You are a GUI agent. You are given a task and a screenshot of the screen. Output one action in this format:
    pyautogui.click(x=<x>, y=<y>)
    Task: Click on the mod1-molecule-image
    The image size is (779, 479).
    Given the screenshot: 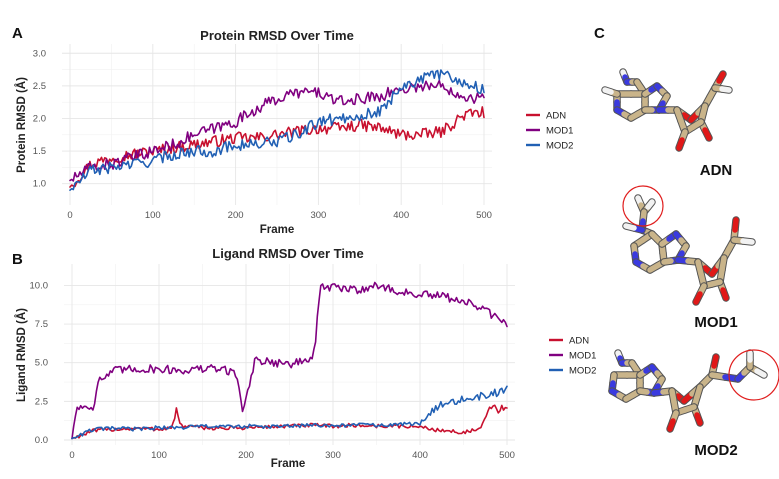 What is the action you would take?
    pyautogui.click(x=689, y=250)
    